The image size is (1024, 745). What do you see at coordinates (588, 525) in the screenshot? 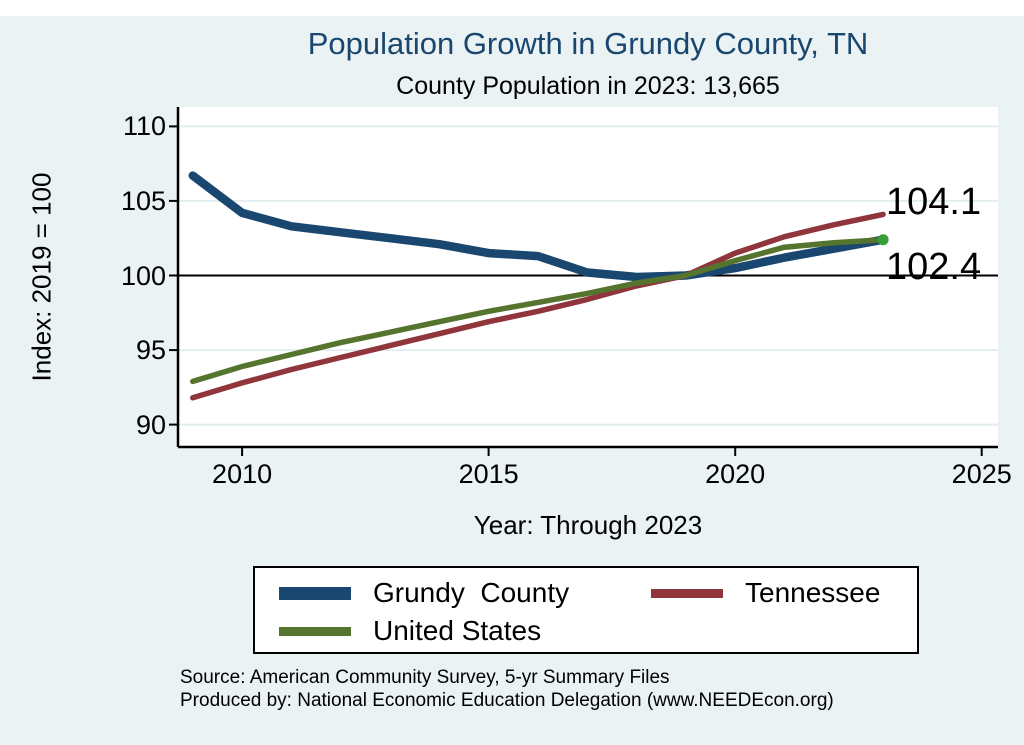
I see `x-axis-title: Year: Through 2023` at bounding box center [588, 525].